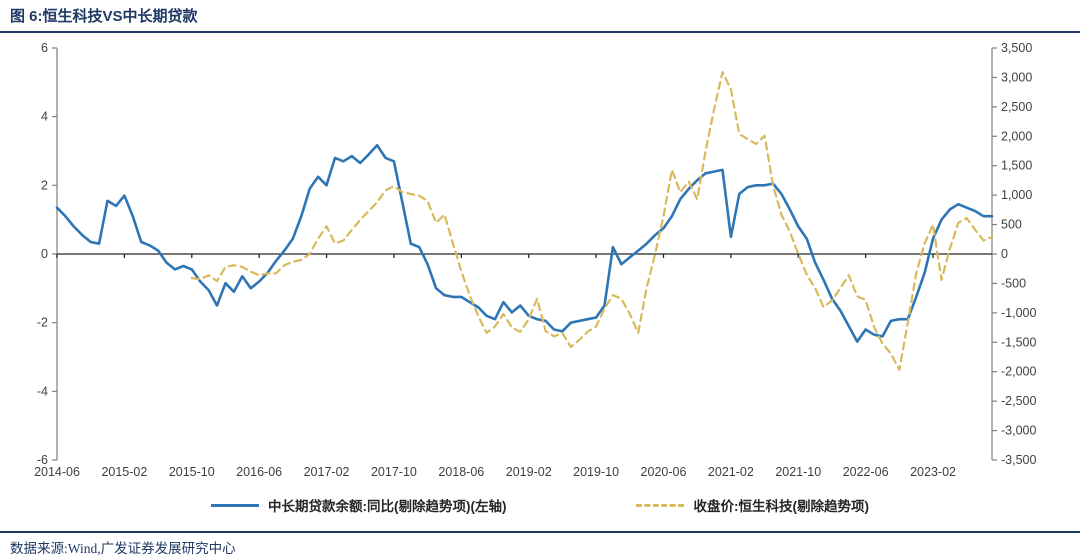 The image size is (1080, 558). Describe the element at coordinates (1016, 166) in the screenshot. I see `right-axis-tick-label: 1,500` at that location.